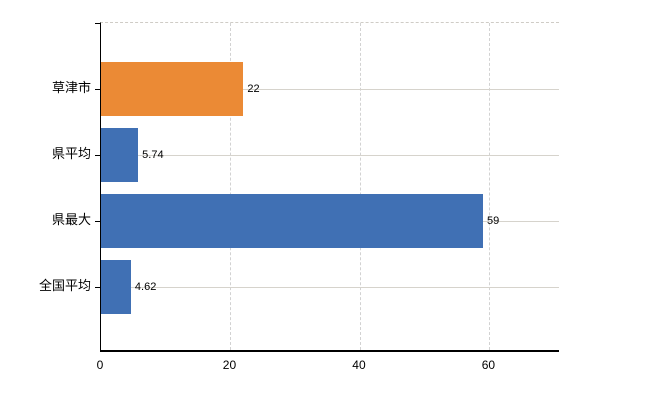 The height and width of the screenshot is (400, 650). Describe the element at coordinates (488, 365) in the screenshot. I see `x-axis-tick-label: 60` at that location.